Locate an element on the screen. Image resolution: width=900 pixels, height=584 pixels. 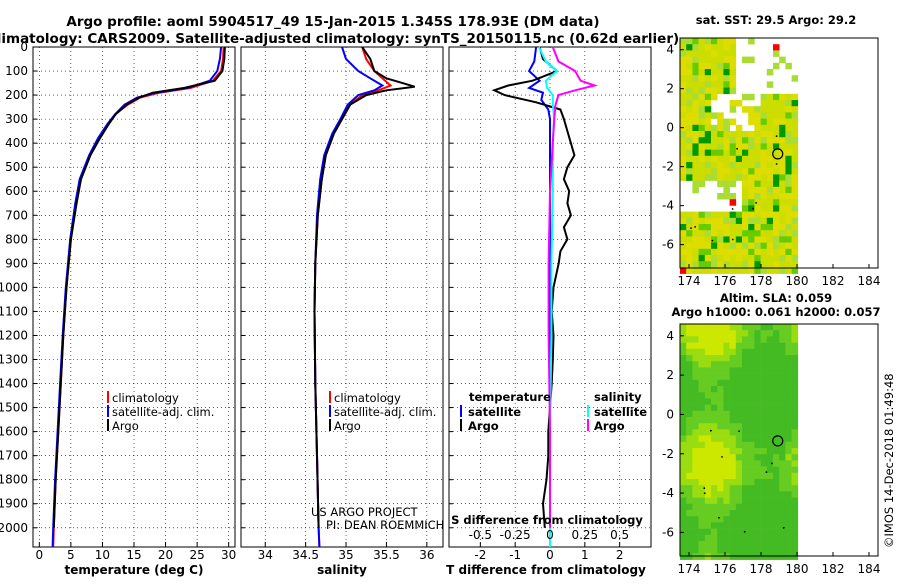
legend-label-s-argo: Argo is located at coordinates (609, 426).